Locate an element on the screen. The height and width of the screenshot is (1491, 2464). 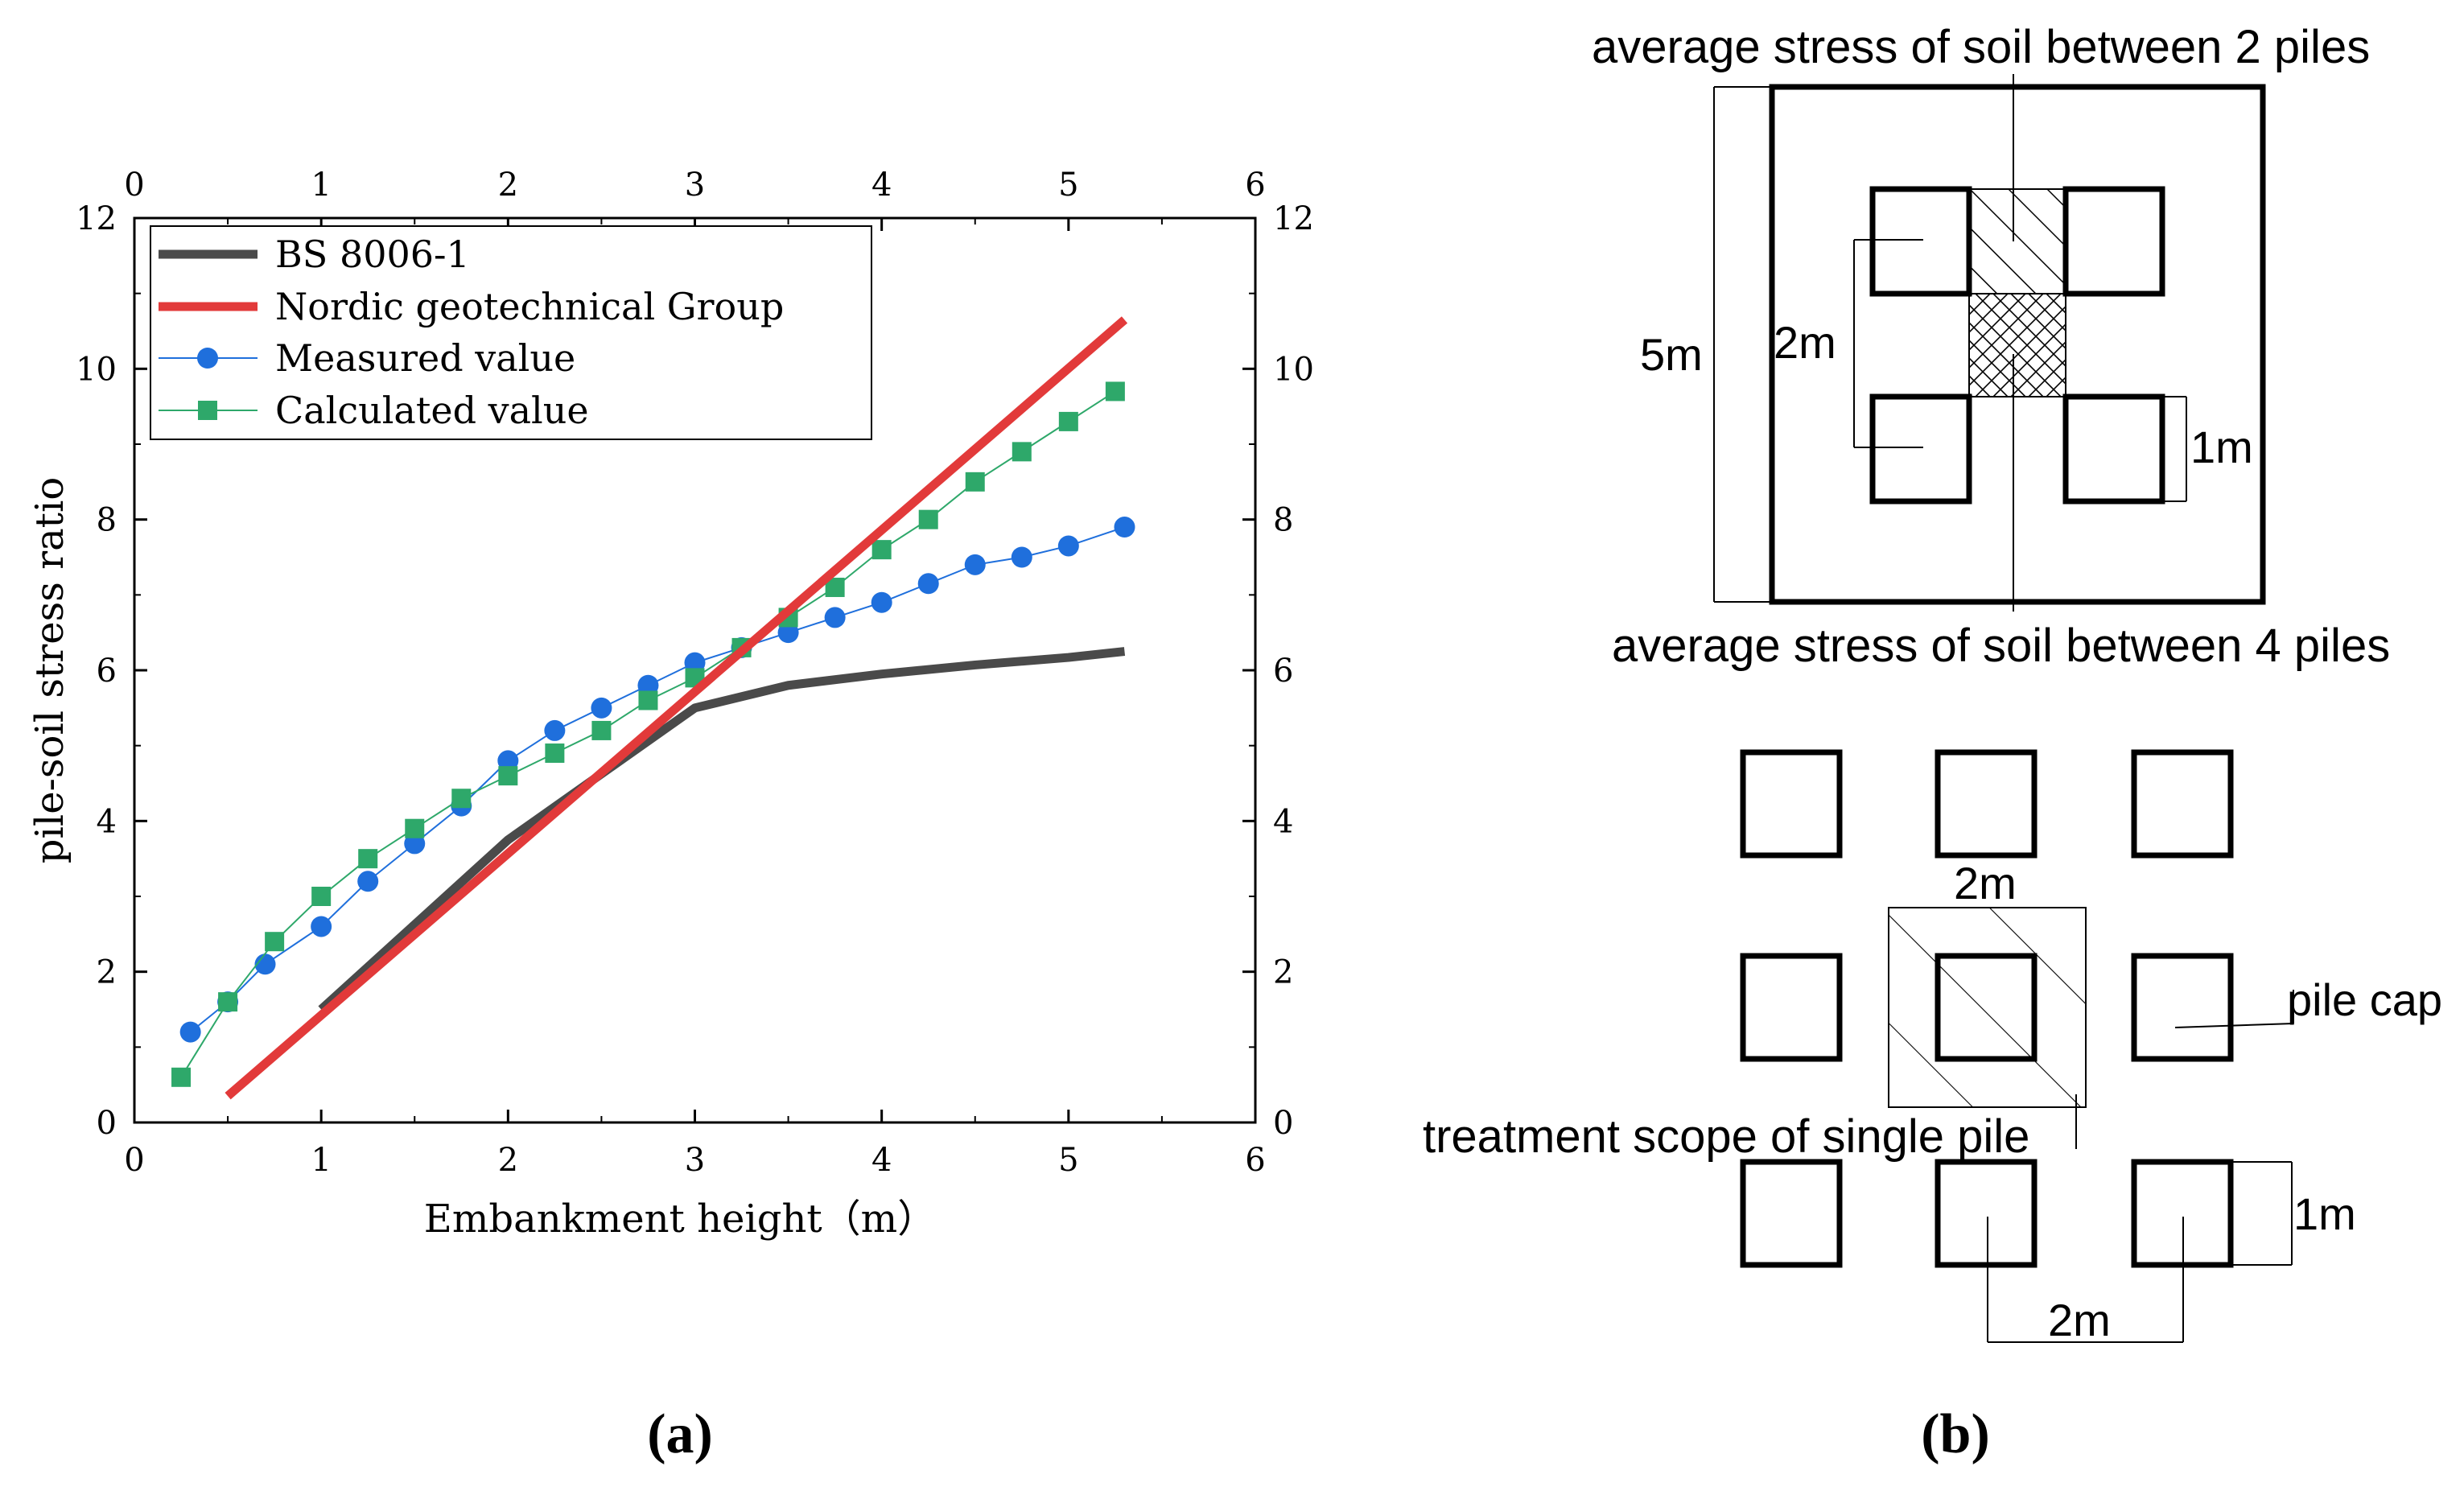
x-tick-label-top: 4 is located at coordinates (881, 186).